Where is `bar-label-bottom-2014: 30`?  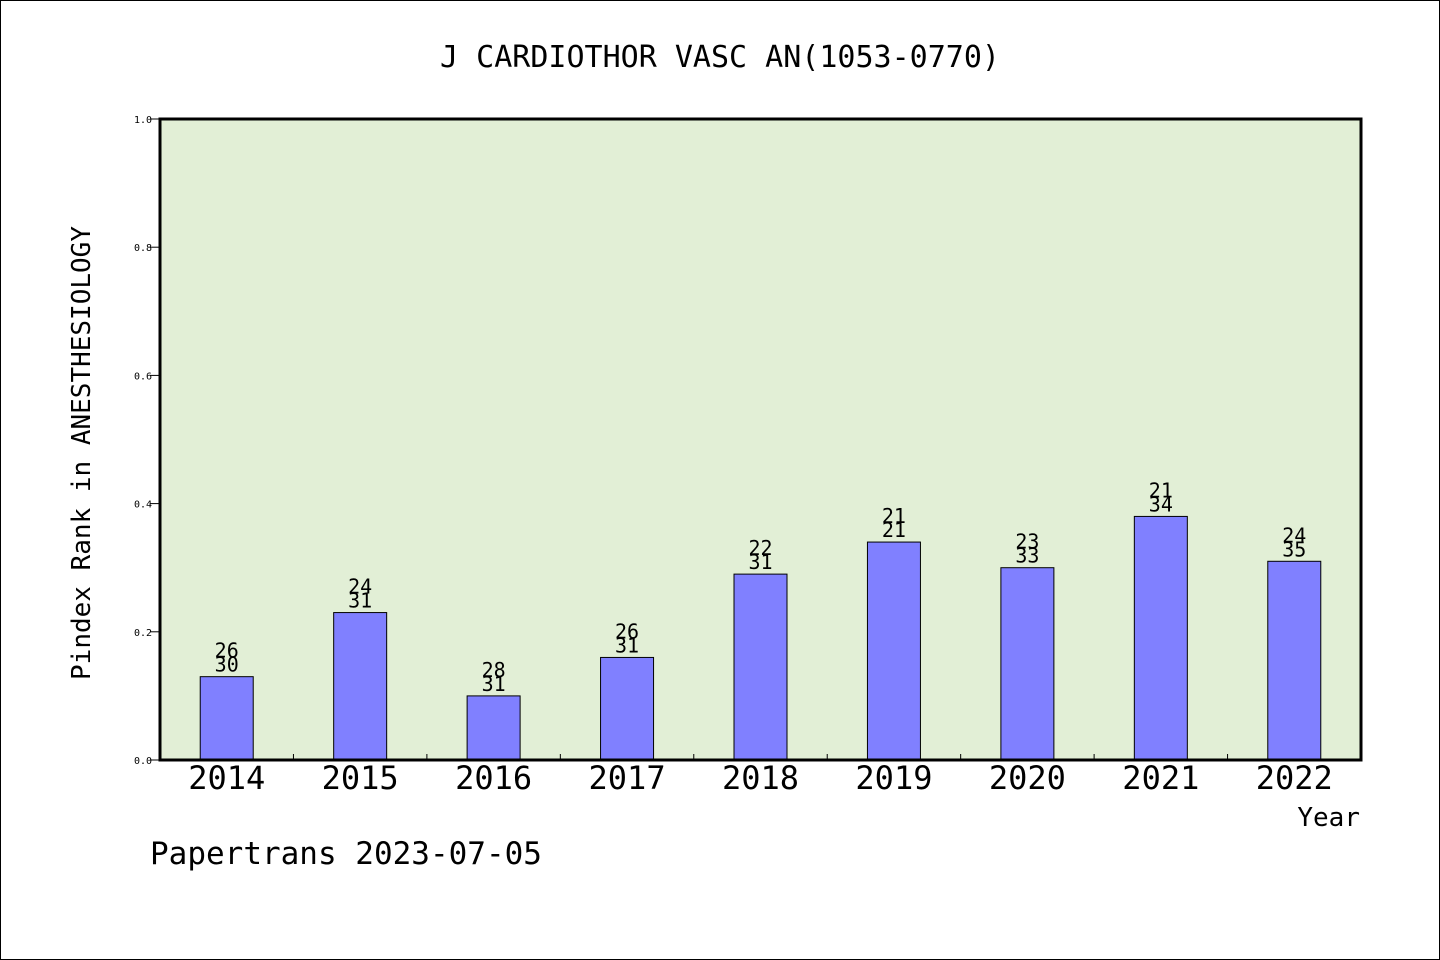
bar-label-bottom-2014: 30 is located at coordinates (227, 665).